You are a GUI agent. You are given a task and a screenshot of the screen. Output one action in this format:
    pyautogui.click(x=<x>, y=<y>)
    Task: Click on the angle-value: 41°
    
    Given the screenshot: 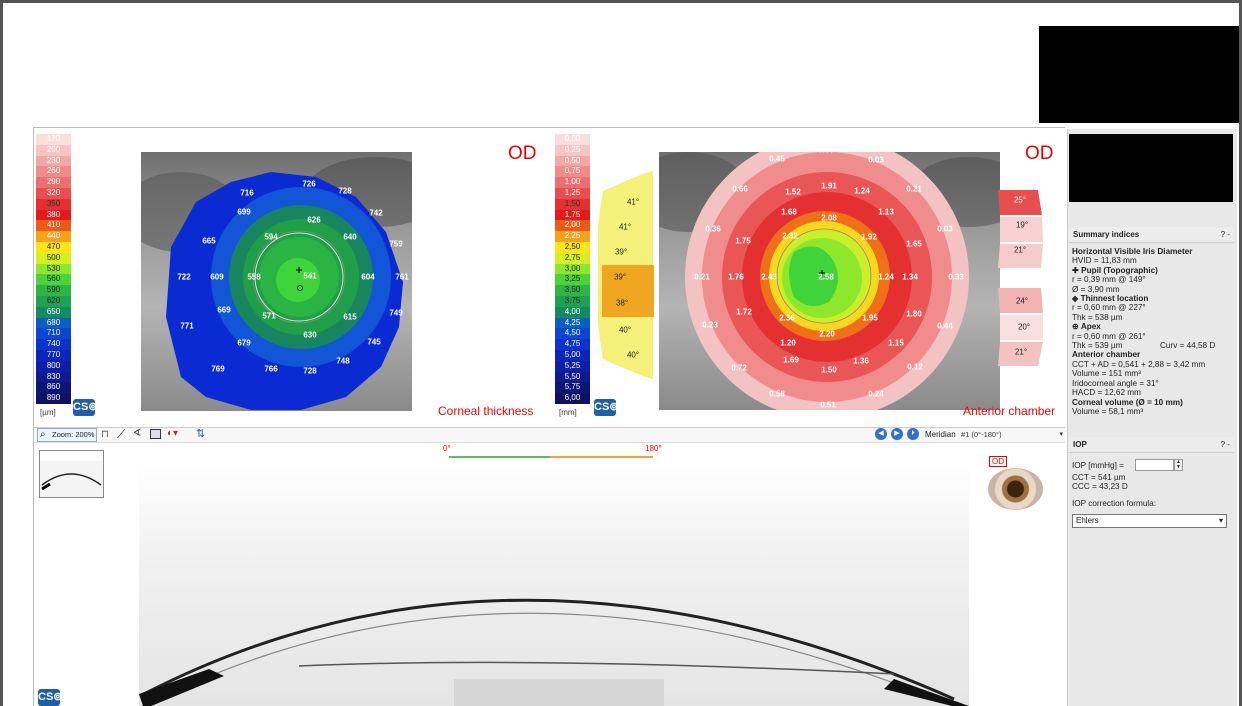 What is the action you would take?
    pyautogui.click(x=625, y=227)
    